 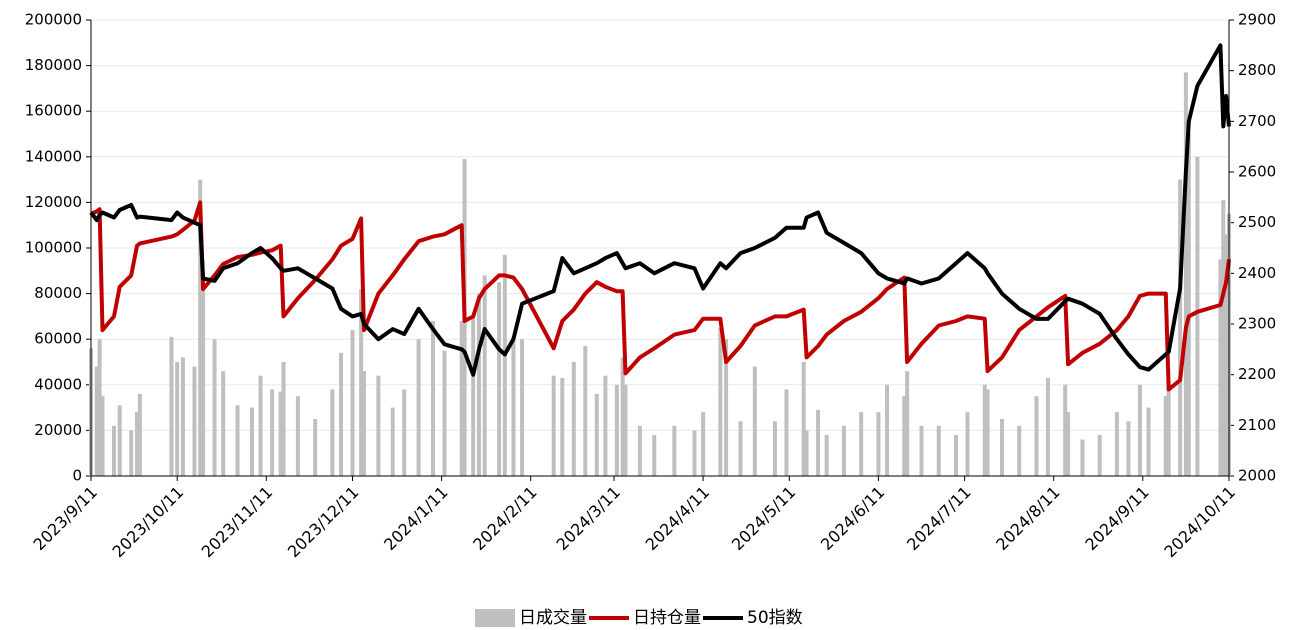 I want to click on x-tick-label: 2024/8/11, so click(x=1027, y=518).